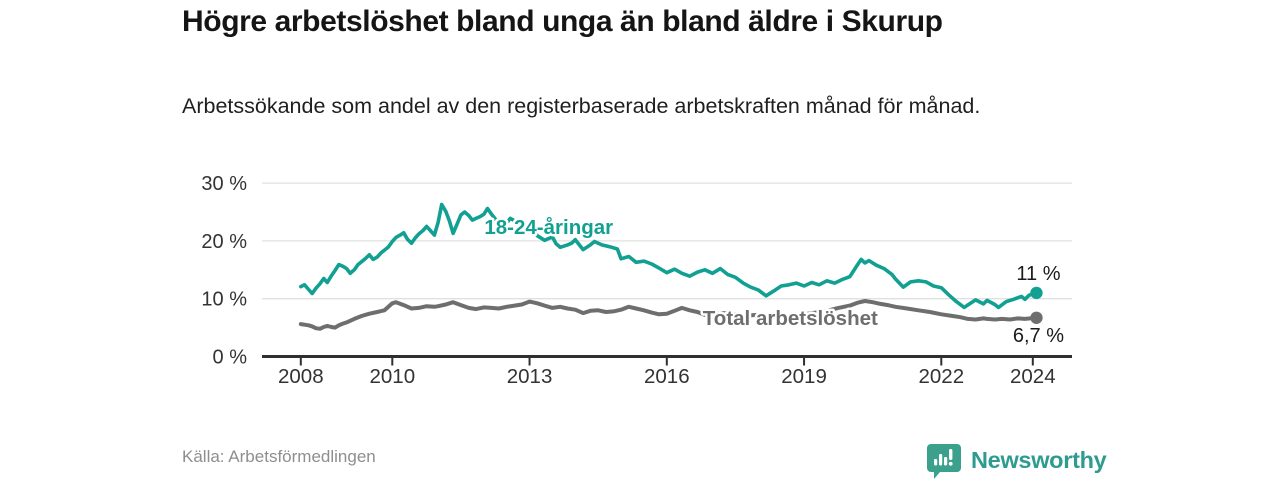 This screenshot has height=480, width=1280. What do you see at coordinates (668, 315) in the screenshot?
I see `series-line-total-arbetslöshet` at bounding box center [668, 315].